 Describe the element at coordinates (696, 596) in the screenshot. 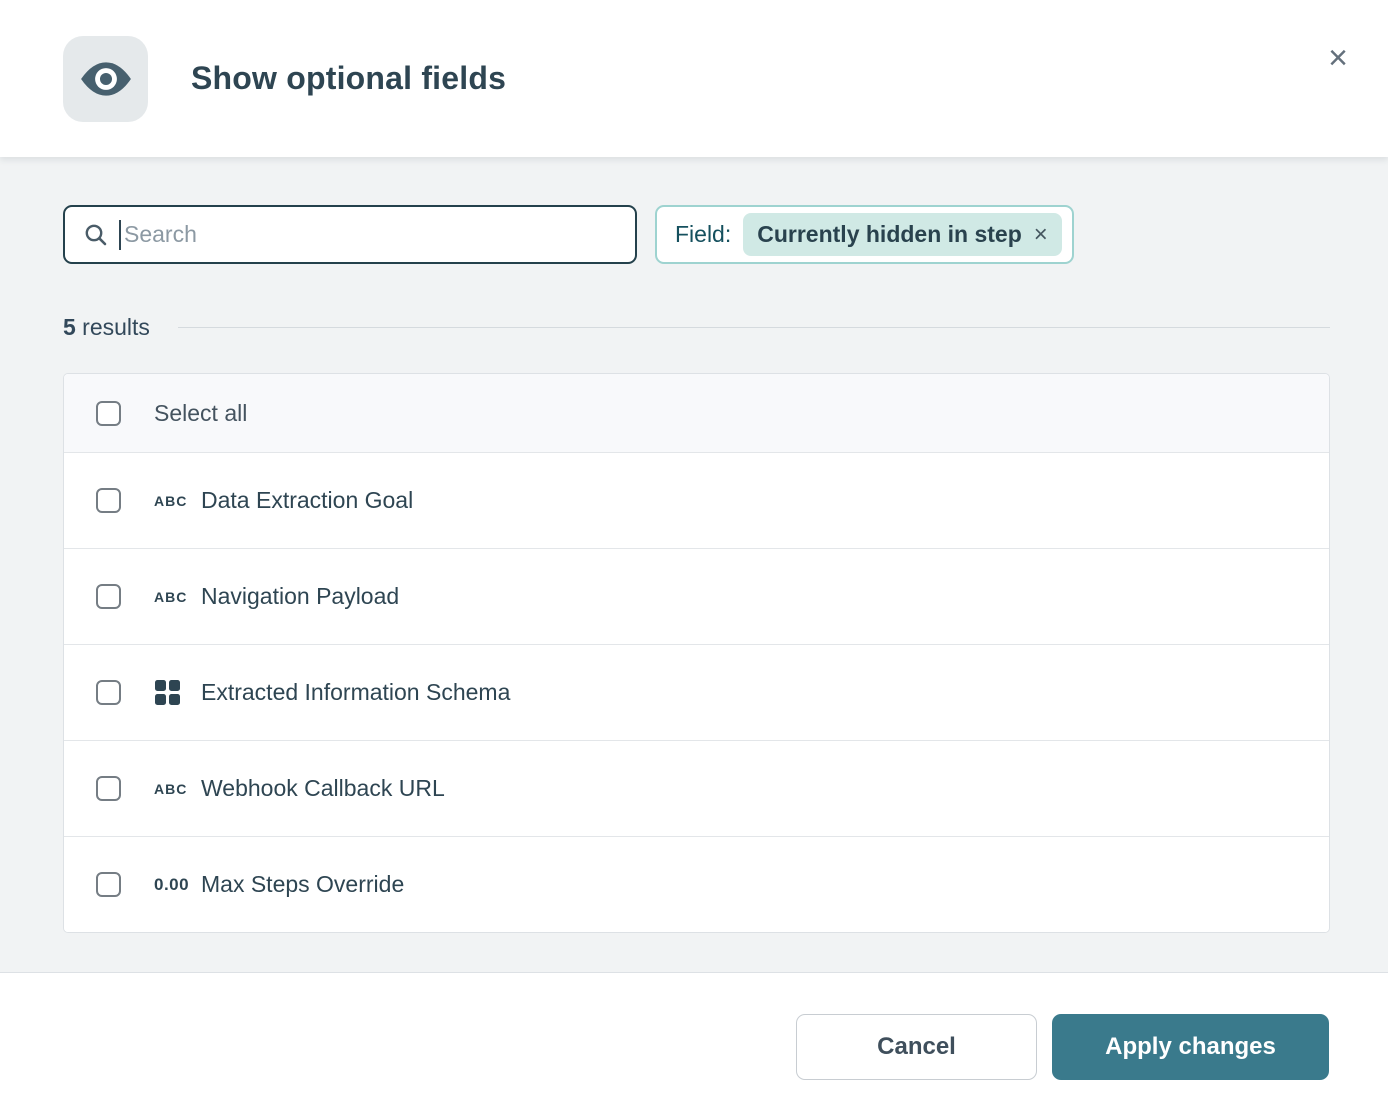

I see `list-item: ABC Navigation Payload` at that location.